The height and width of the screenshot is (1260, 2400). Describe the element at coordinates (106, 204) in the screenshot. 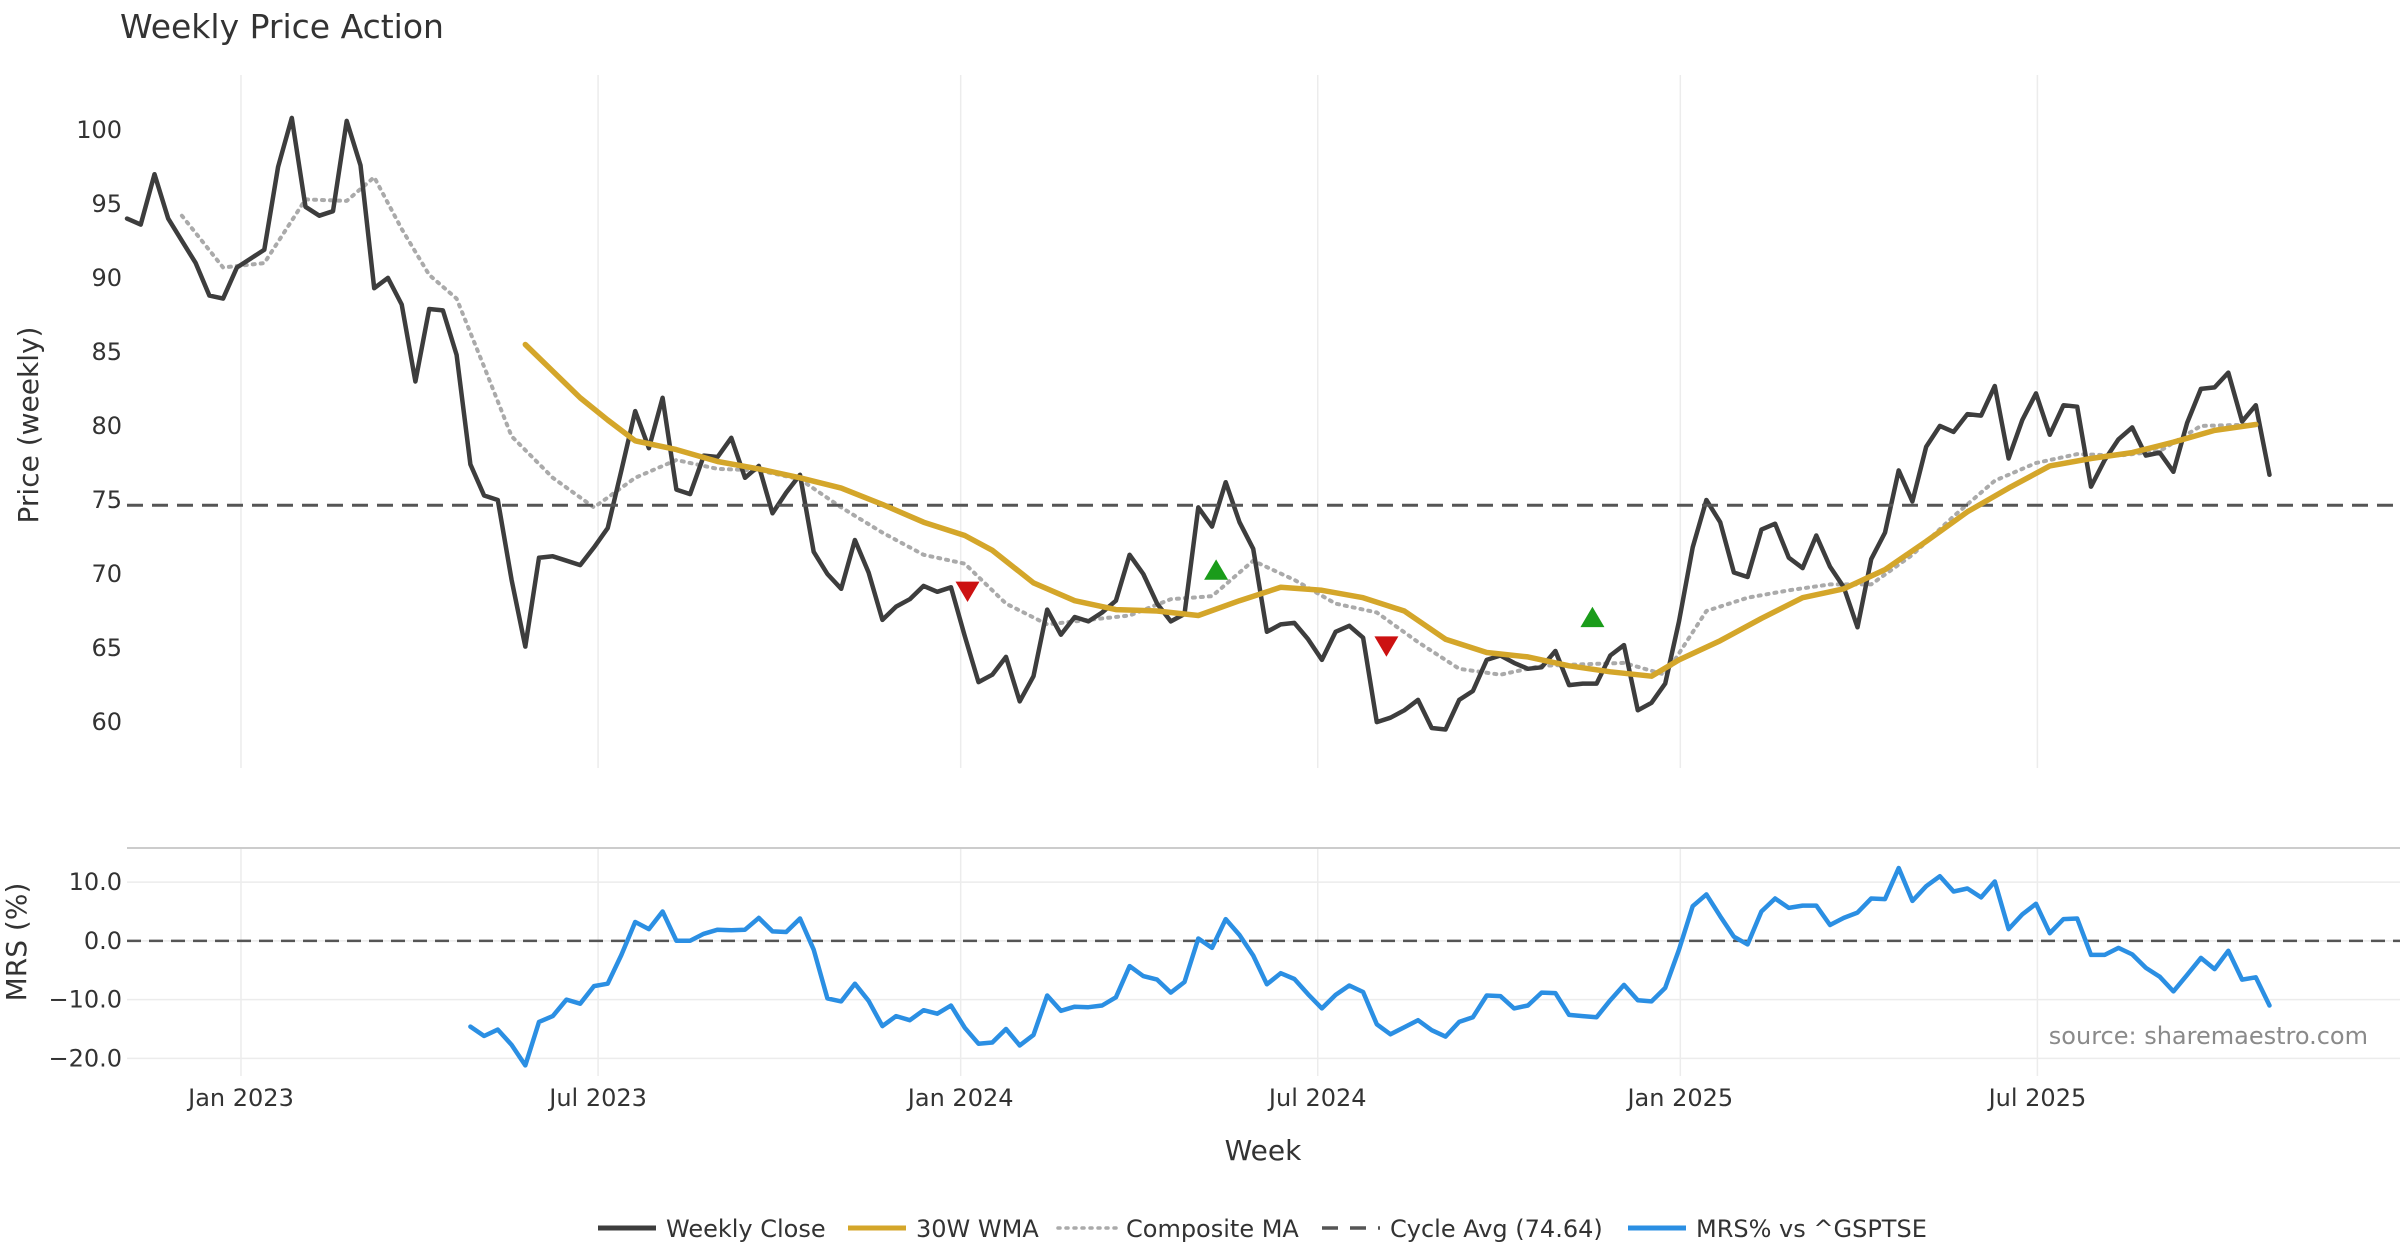

I see `price-y-tick-label: 95` at that location.